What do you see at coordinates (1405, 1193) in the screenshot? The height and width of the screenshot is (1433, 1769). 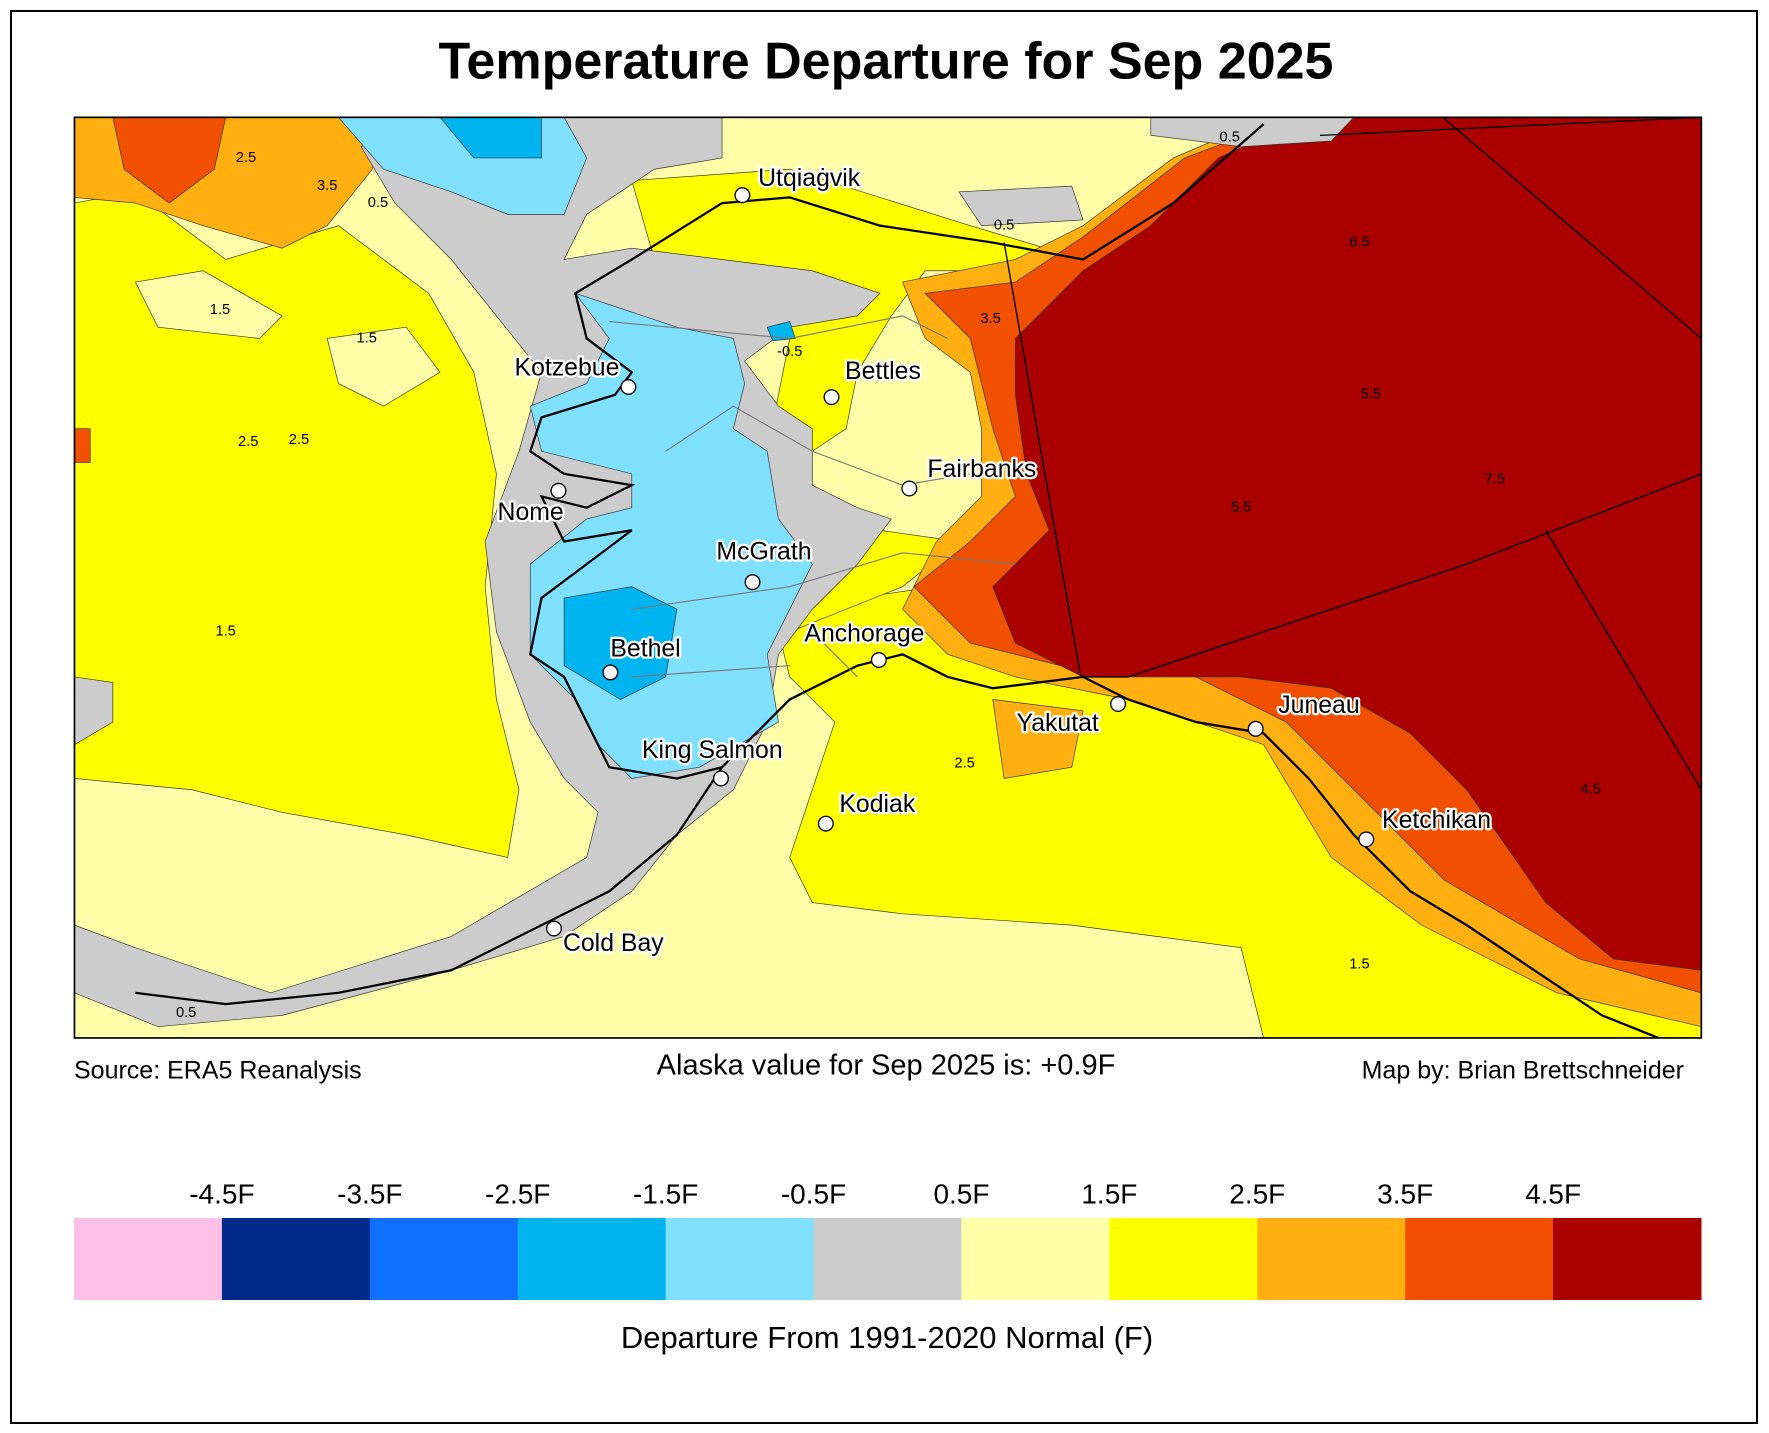 I see `colorbar-tick-label: 3.5F` at bounding box center [1405, 1193].